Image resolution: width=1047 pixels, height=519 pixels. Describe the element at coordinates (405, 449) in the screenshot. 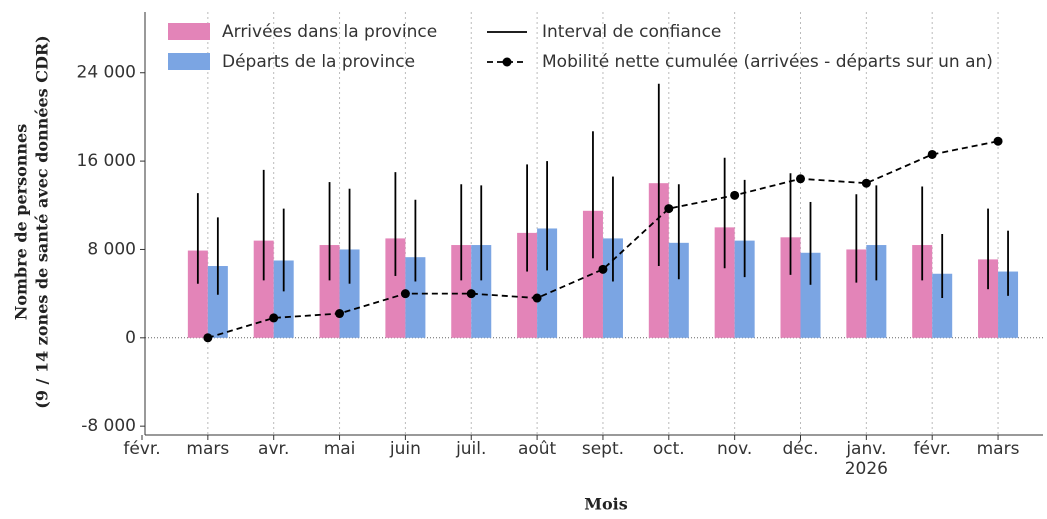

I see `x-tick-label: juin` at that location.